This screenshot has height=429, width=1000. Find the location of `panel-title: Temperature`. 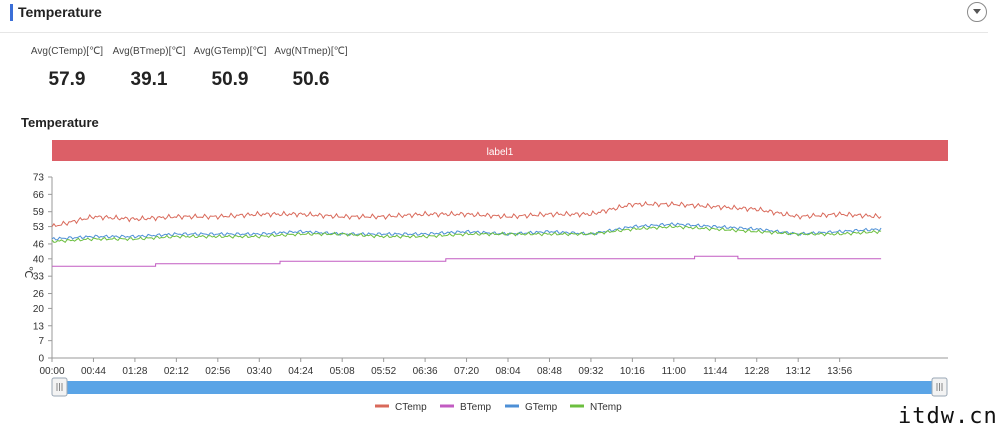

panel-title: Temperature is located at coordinates (60, 12).